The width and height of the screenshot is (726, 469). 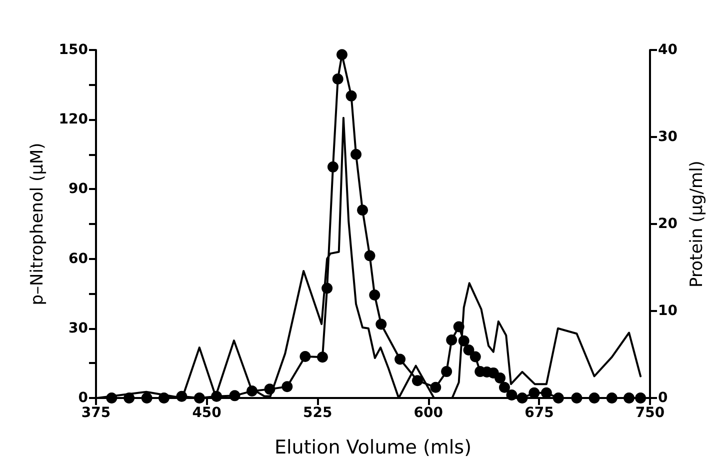 I want to click on x-tick-label: 450, so click(x=207, y=413).